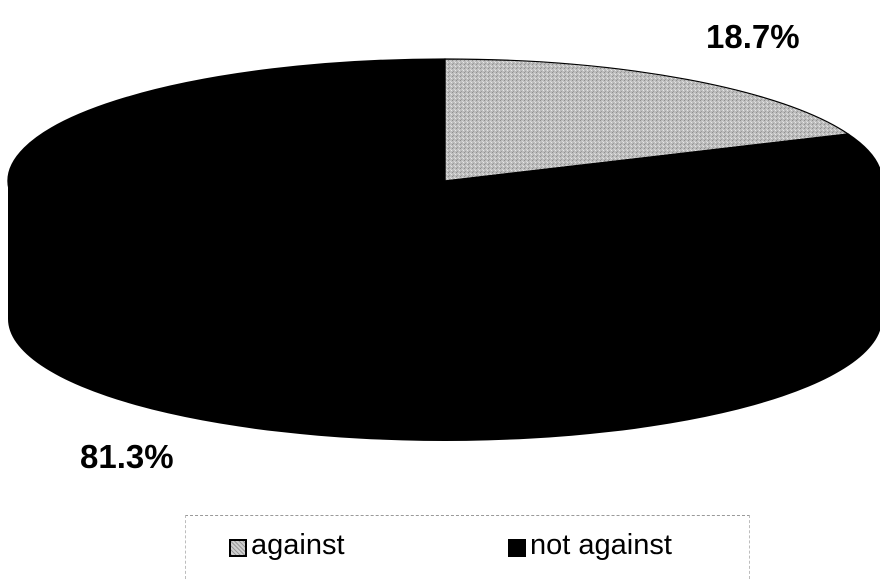 The height and width of the screenshot is (580, 880). I want to click on legend-swatch-not-against, so click(517, 547).